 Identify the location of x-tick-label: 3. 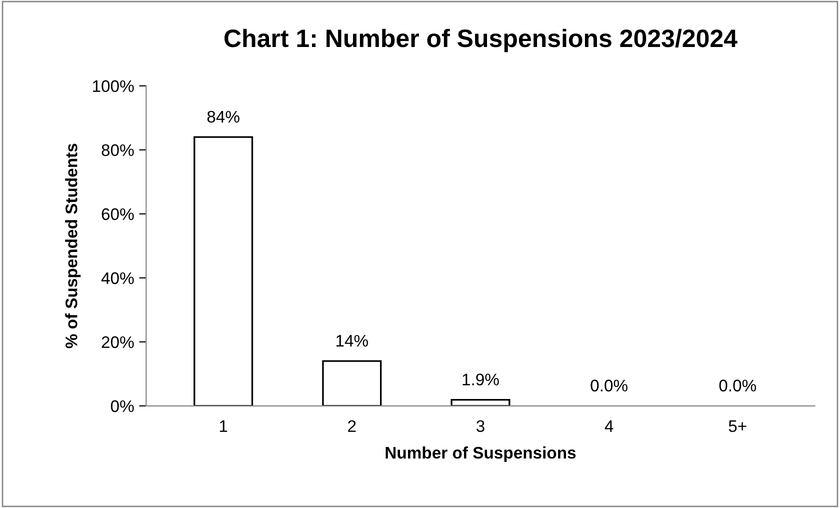
(480, 426).